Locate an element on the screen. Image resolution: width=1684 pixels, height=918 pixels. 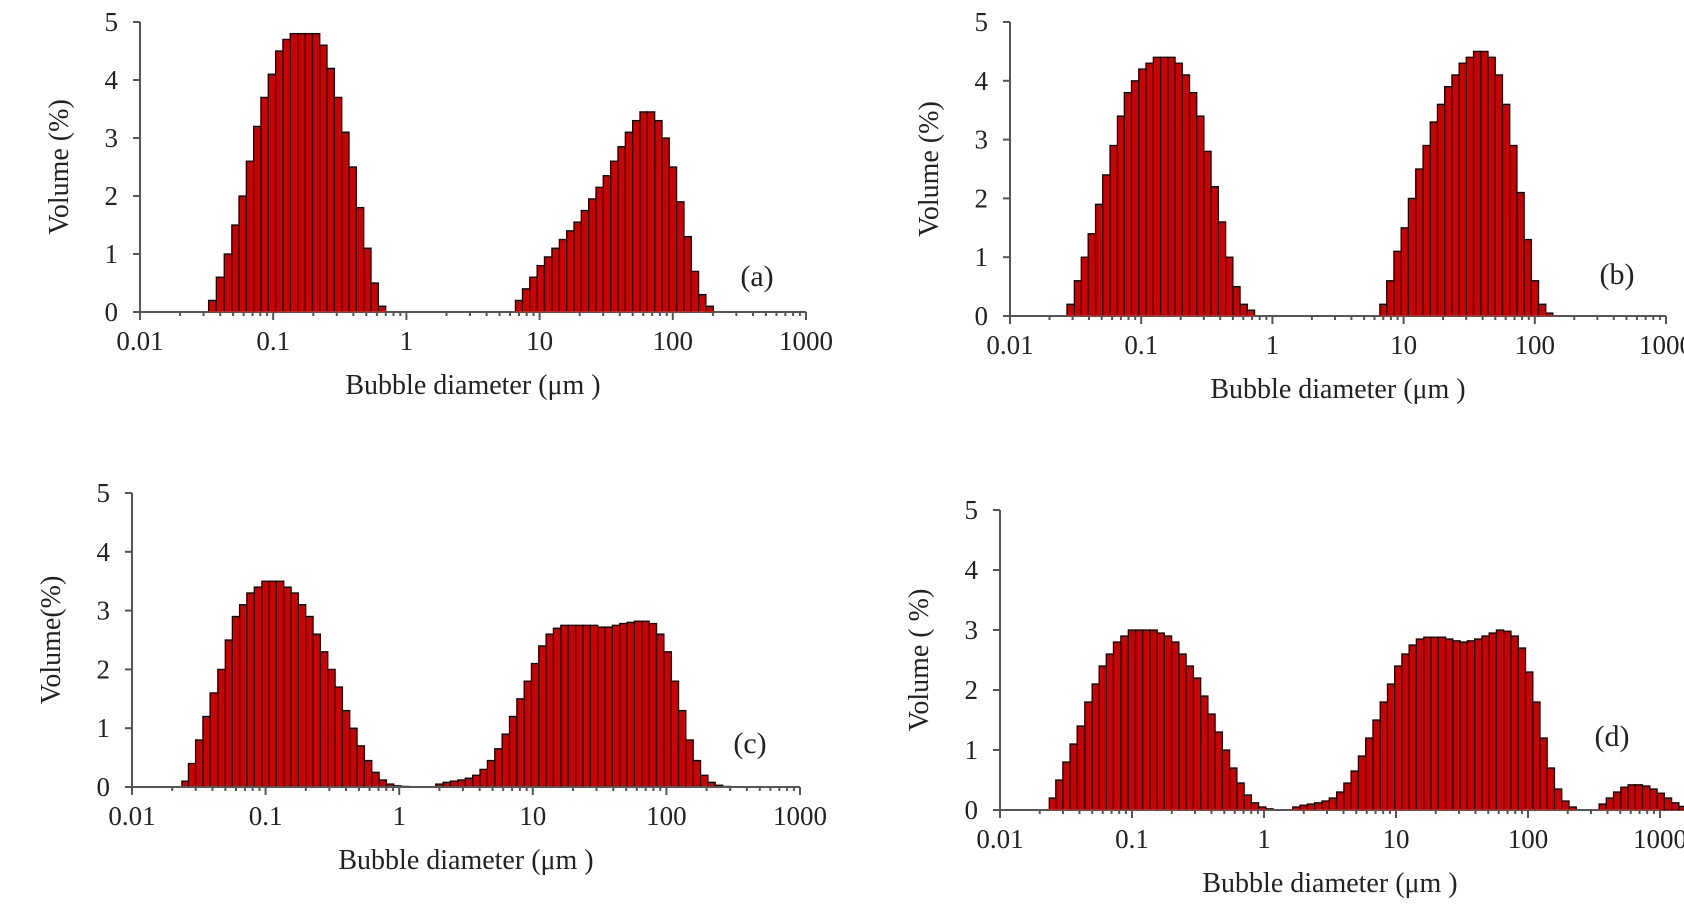
x-tick-label: 100 is located at coordinates (666, 816).